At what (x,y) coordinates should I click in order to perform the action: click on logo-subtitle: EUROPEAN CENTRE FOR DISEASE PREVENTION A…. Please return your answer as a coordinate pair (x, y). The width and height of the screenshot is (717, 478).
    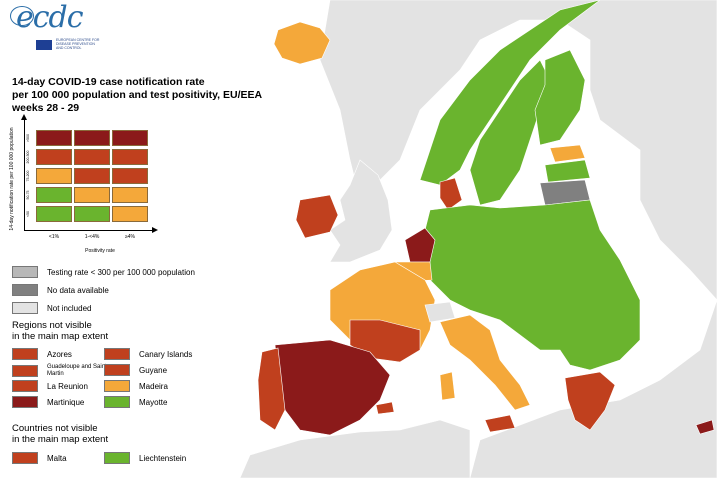
    Looking at the image, I should click on (78, 44).